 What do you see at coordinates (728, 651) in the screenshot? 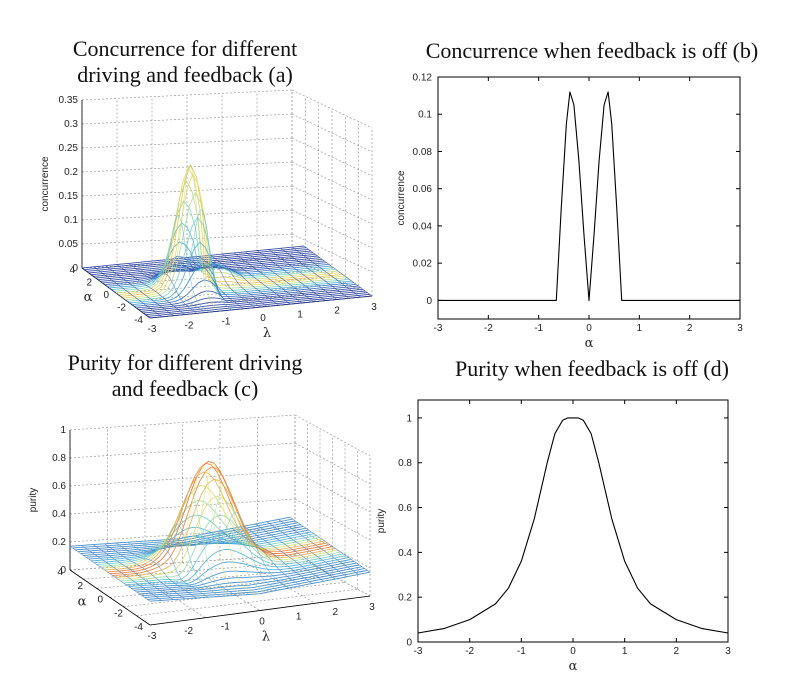
I see `panel-d-xtick-label: 3` at bounding box center [728, 651].